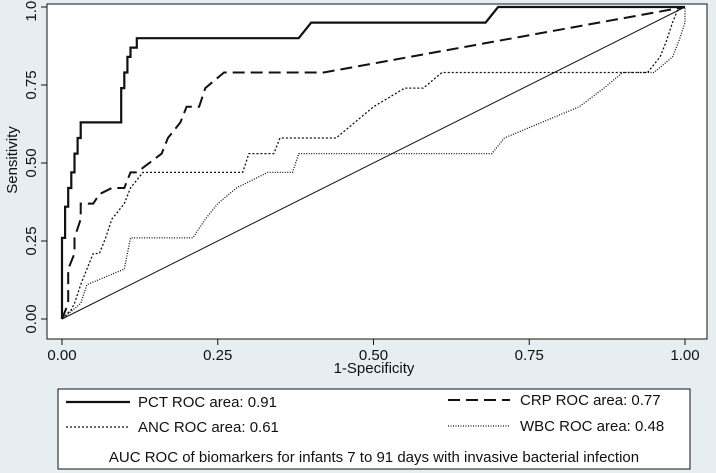  What do you see at coordinates (31, 240) in the screenshot?
I see `y-tick-label-1: 0.25` at bounding box center [31, 240].